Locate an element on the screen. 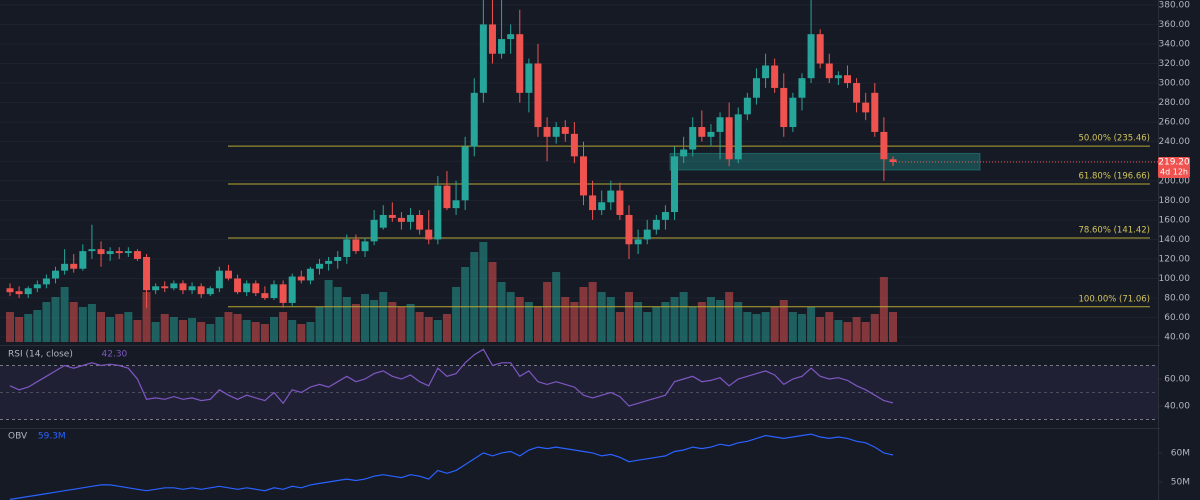  y-tick-label: 160.00 is located at coordinates (1175, 220).